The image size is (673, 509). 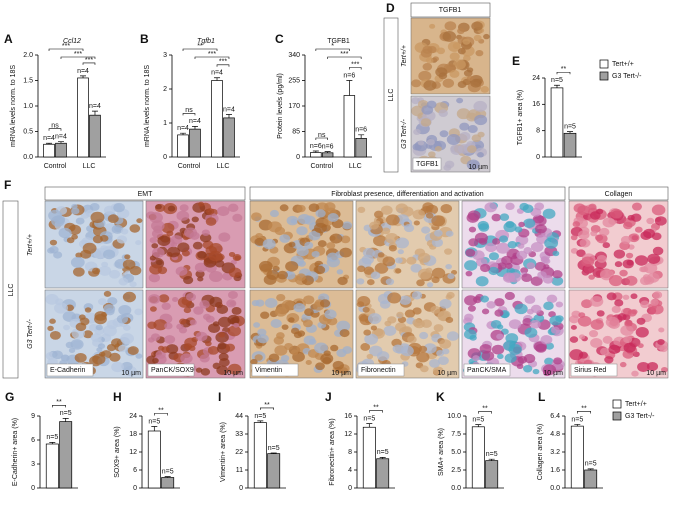 What do you see at coordinates (195, 121) in the screenshot?
I see `n-label: n=4` at bounding box center [195, 121].